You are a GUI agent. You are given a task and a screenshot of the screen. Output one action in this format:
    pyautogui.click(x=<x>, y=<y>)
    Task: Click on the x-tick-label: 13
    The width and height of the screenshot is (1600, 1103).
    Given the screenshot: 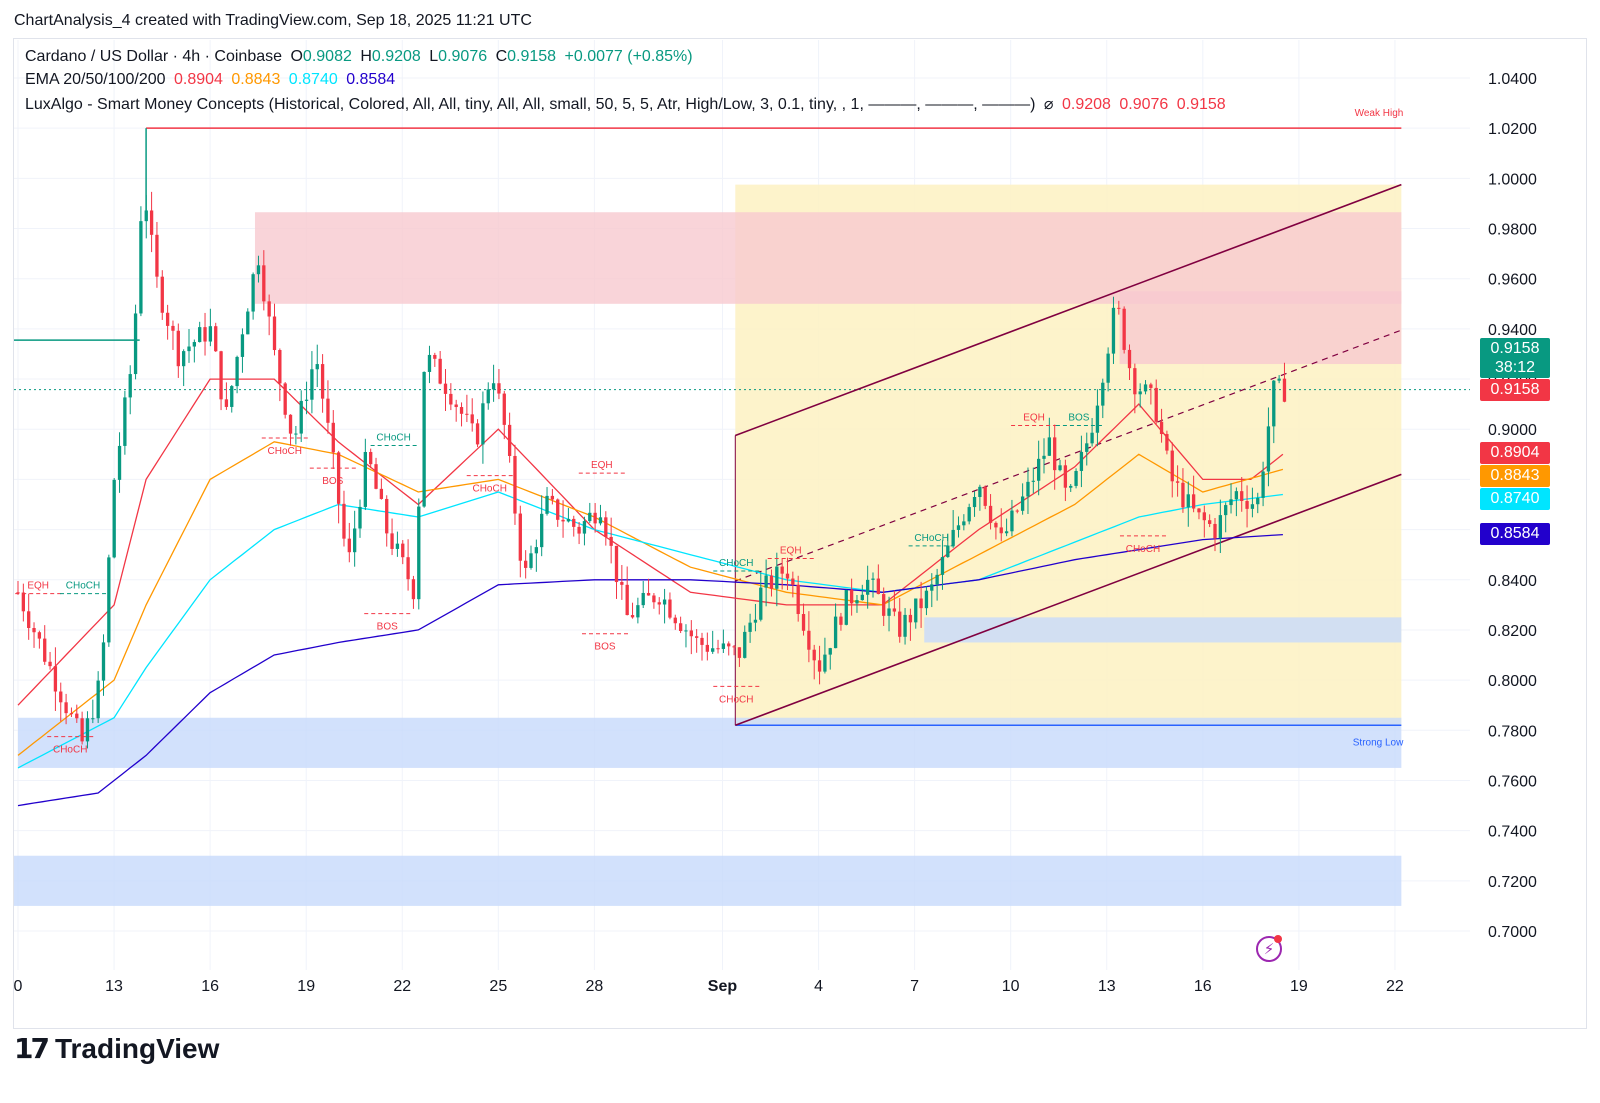 What is the action you would take?
    pyautogui.click(x=1107, y=986)
    